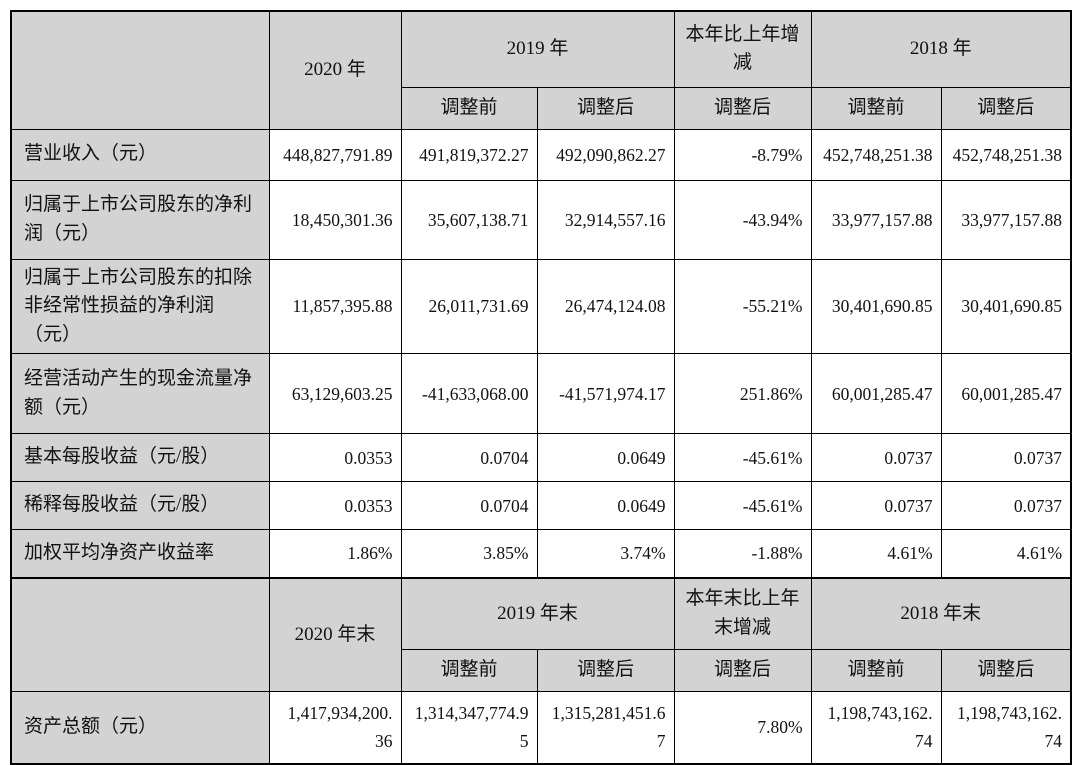 Image resolution: width=1080 pixels, height=765 pixels. Describe the element at coordinates (335, 219) in the screenshot. I see `cell-value: 18,450,301.36` at that location.